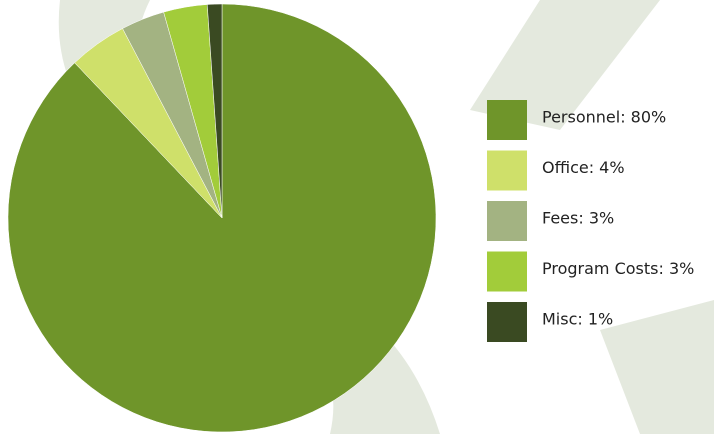 This screenshot has width=714, height=434. Describe the element at coordinates (214, 111) in the screenshot. I see `pie-slice` at that location.